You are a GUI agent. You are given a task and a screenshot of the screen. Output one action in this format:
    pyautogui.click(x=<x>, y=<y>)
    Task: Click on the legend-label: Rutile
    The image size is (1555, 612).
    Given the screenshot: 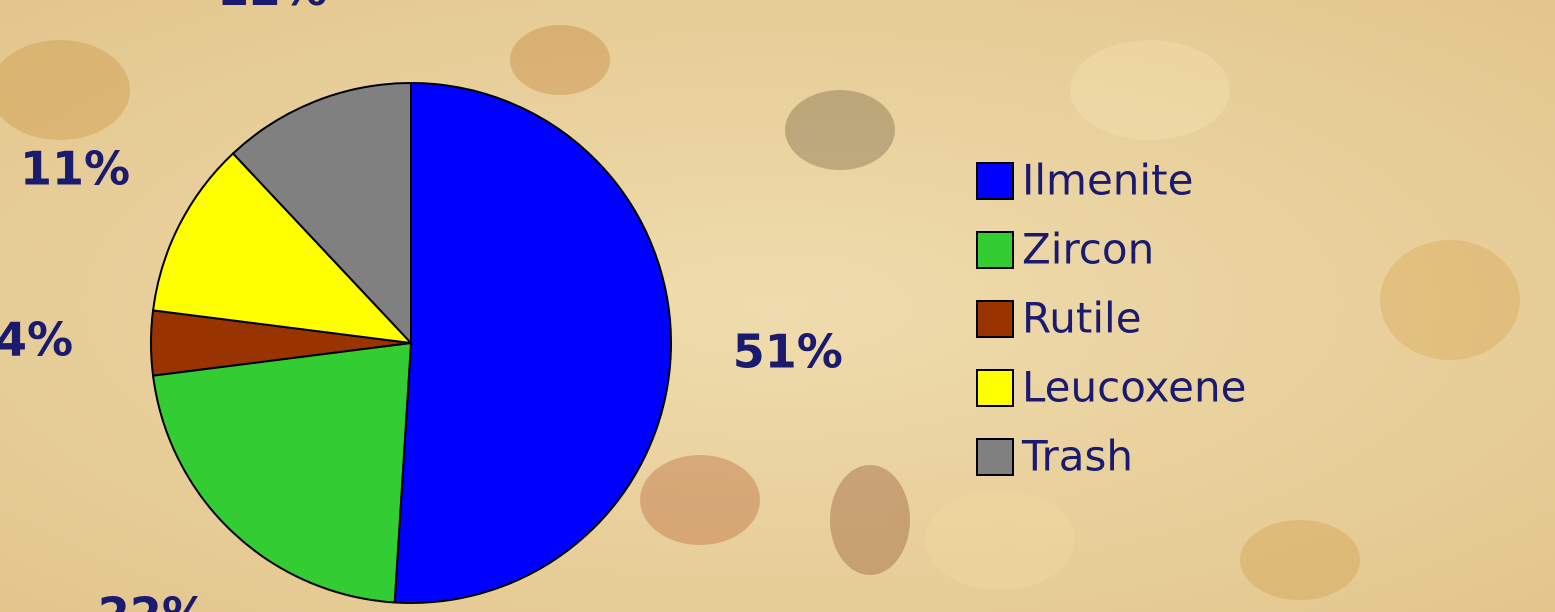 What is the action you would take?
    pyautogui.click(x=1082, y=318)
    